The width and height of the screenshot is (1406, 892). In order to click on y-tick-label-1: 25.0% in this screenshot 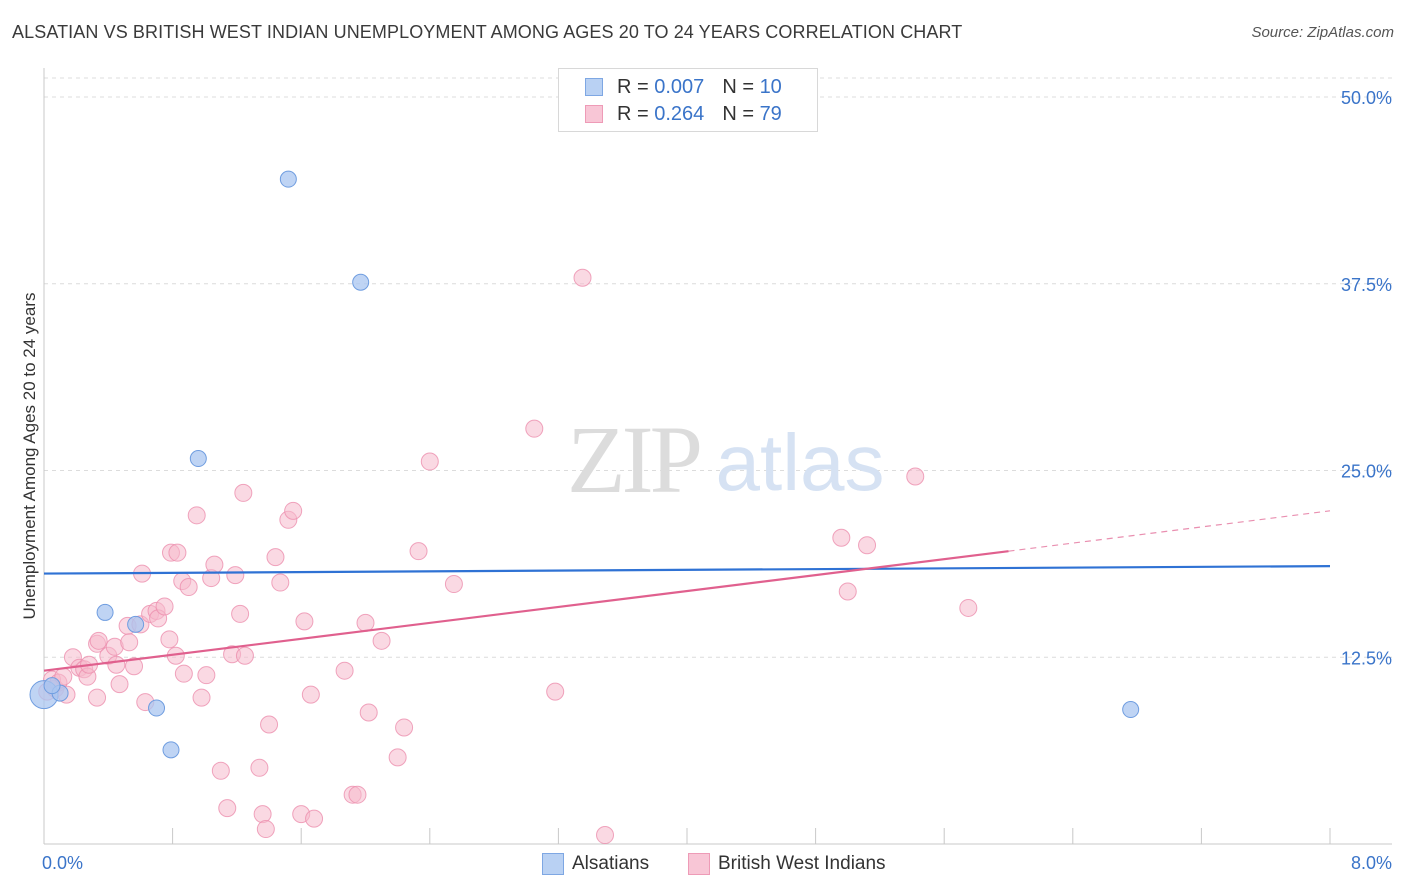, I will do `click(1366, 472)`.